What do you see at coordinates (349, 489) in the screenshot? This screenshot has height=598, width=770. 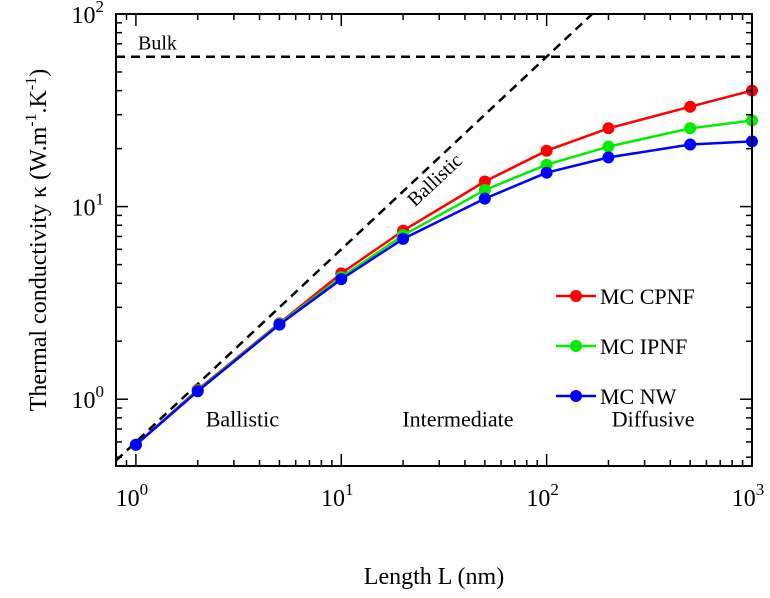 I see `x-tick-exponent: 1` at bounding box center [349, 489].